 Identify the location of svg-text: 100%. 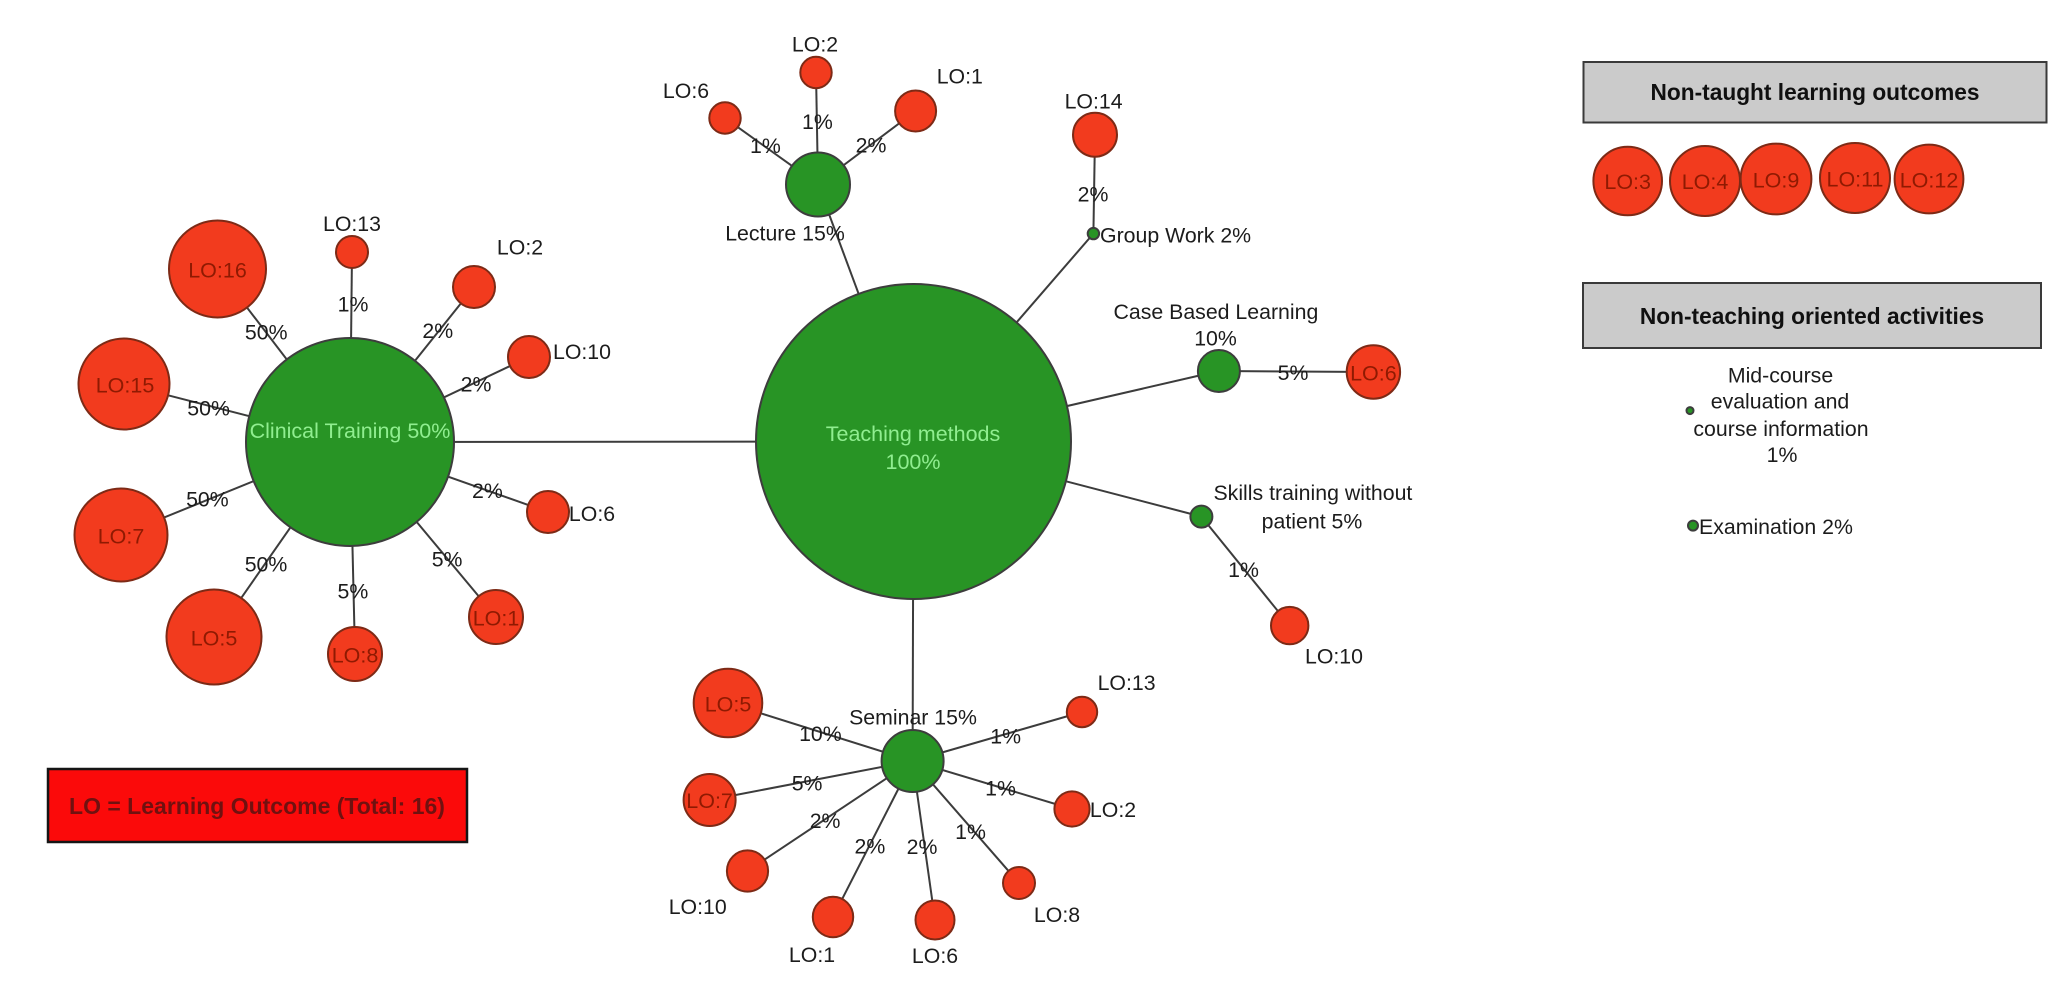
(913, 462).